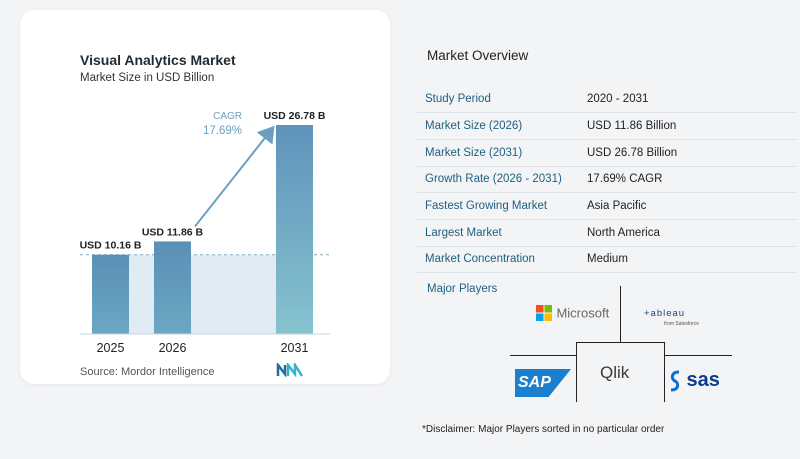  I want to click on tableau-logo: +ableau from Salesforce, so click(671, 315).